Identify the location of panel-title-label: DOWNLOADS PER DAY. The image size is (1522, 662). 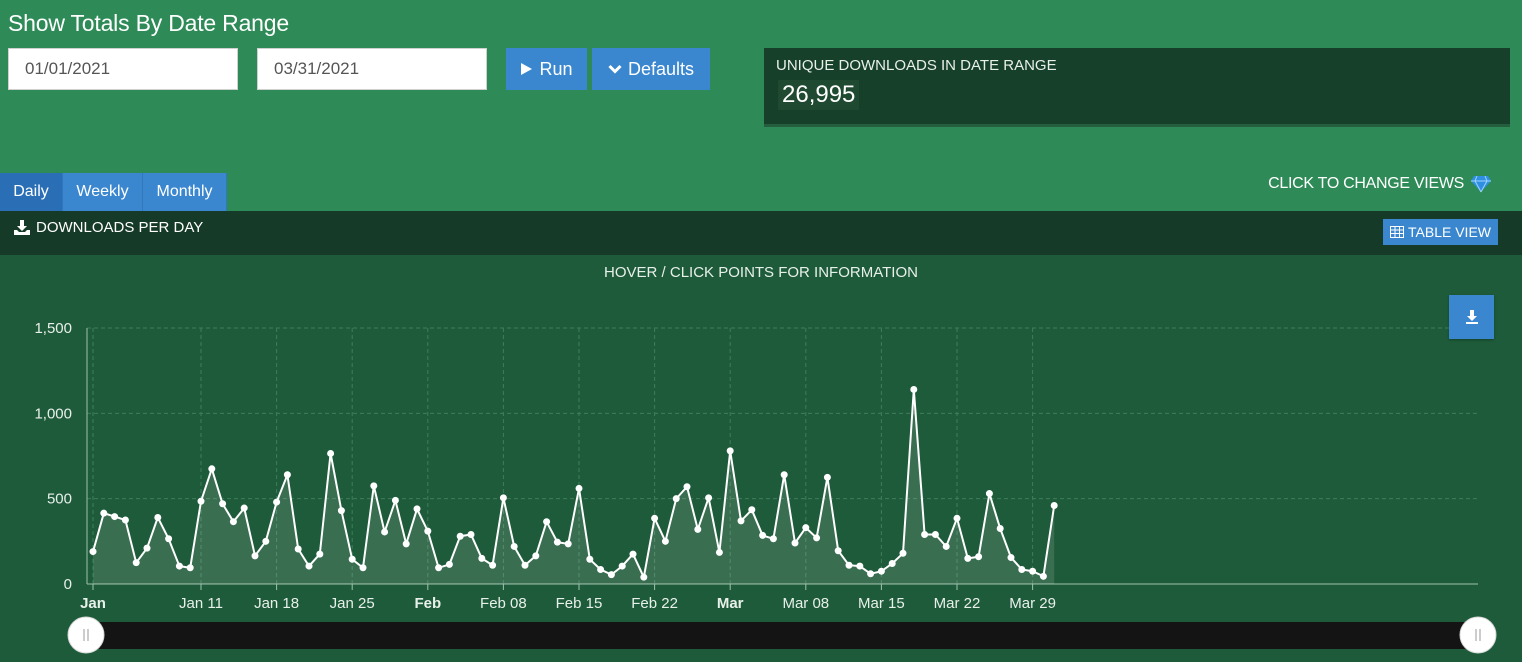
(120, 227).